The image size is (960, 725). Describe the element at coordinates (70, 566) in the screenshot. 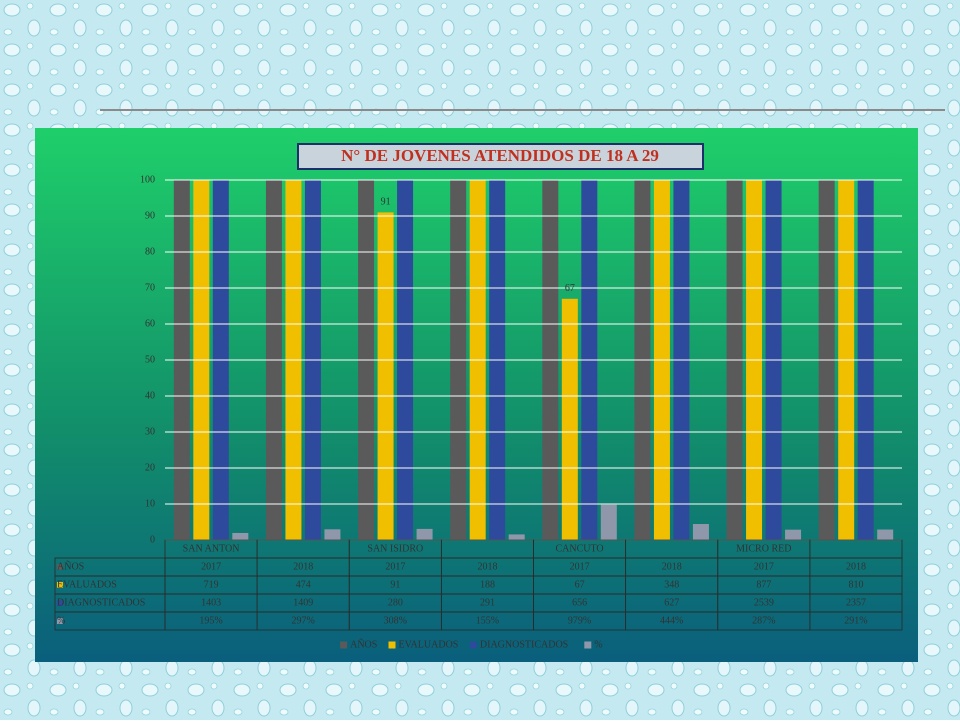

I see `table-row-header: AÑOS` at that location.